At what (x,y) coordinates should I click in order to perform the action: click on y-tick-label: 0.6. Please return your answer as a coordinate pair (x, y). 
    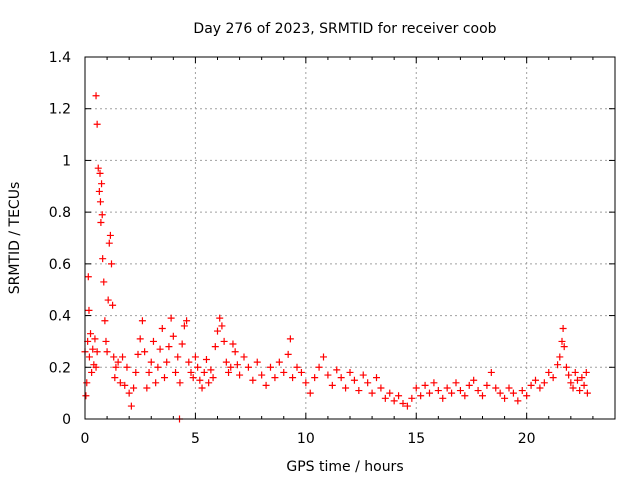
    Looking at the image, I should click on (60, 265).